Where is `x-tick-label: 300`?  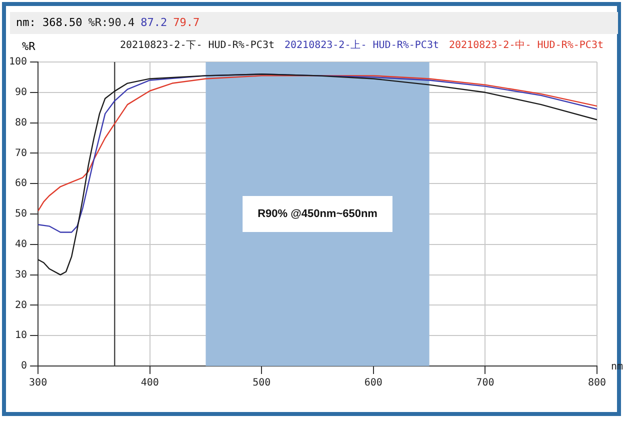 x-tick-label: 300 is located at coordinates (38, 383).